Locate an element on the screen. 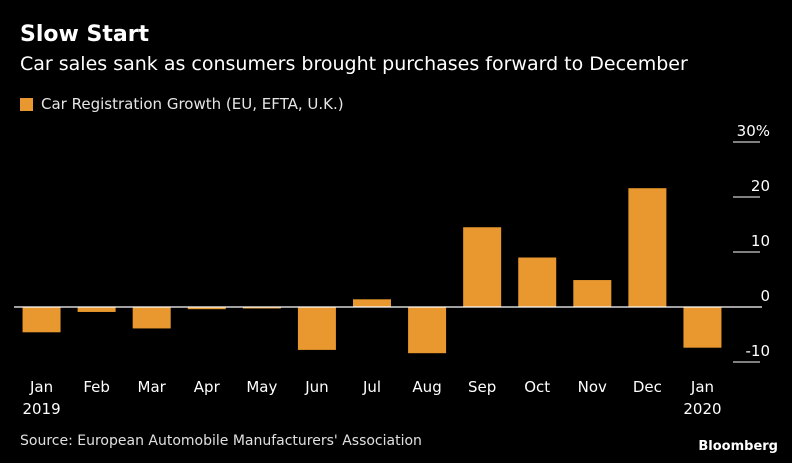 This screenshot has height=463, width=792. y-tick-label: 30% is located at coordinates (753, 131).